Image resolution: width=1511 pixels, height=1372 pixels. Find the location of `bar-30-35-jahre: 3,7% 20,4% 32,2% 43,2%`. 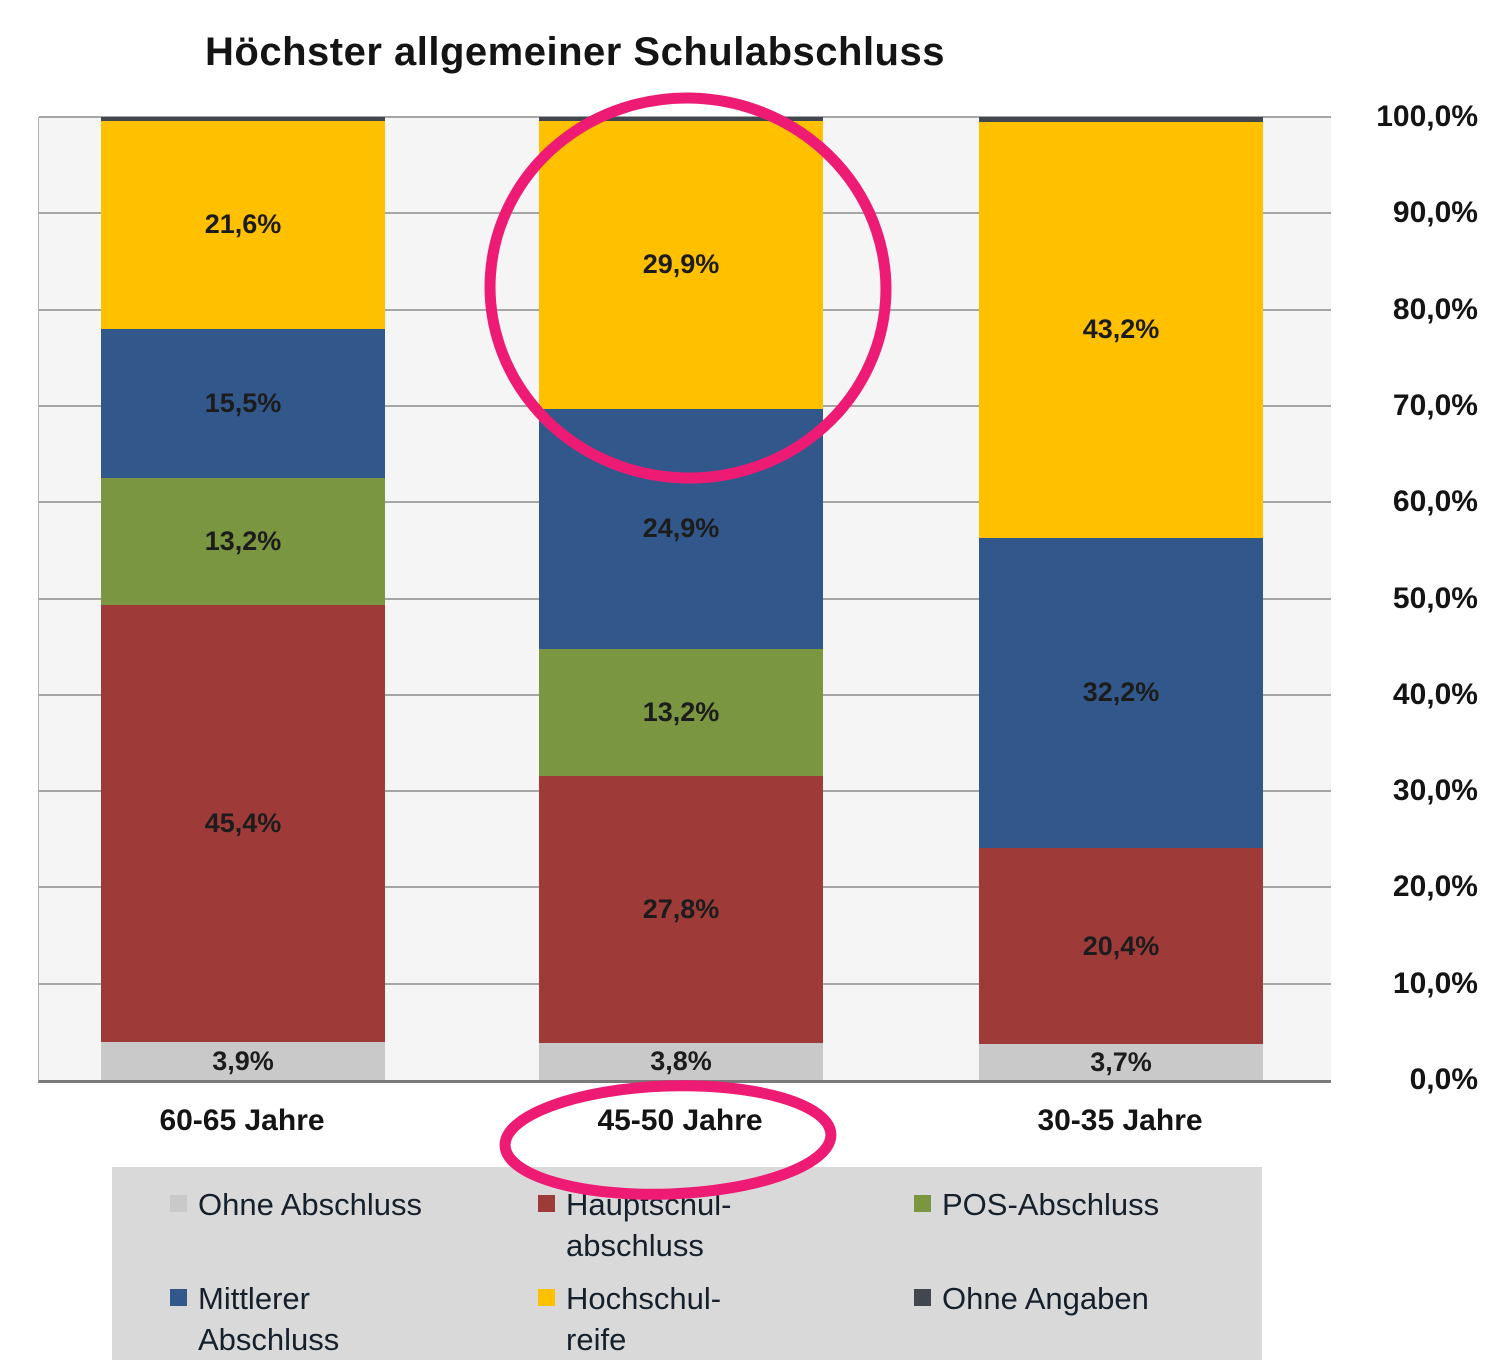

bar-30-35-jahre: 3,7% 20,4% 32,2% 43,2% is located at coordinates (1121, 598).